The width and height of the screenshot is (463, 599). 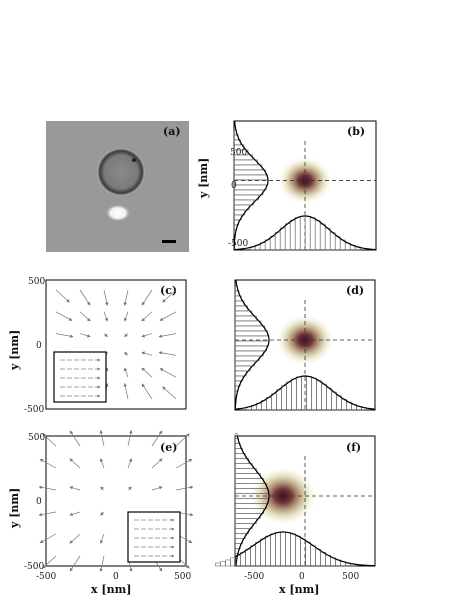 What do you see at coordinates (350, 577) in the screenshot?
I see `tick-fx-500: 500` at bounding box center [350, 577].